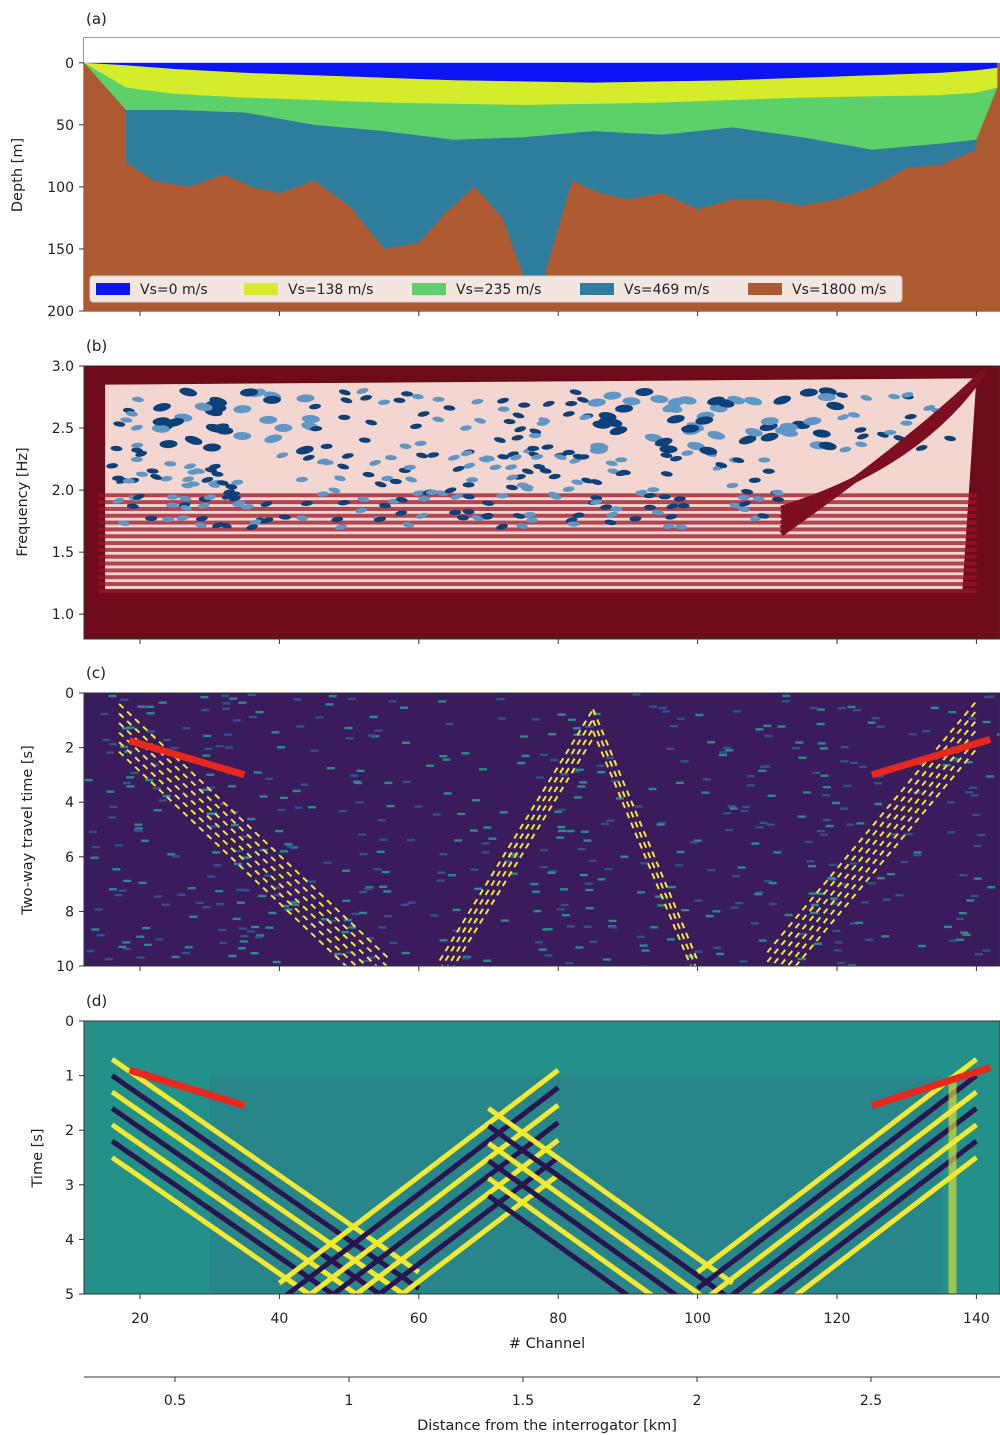 This screenshot has width=1000, height=1435. I want to click on legend-box, so click(496, 289).